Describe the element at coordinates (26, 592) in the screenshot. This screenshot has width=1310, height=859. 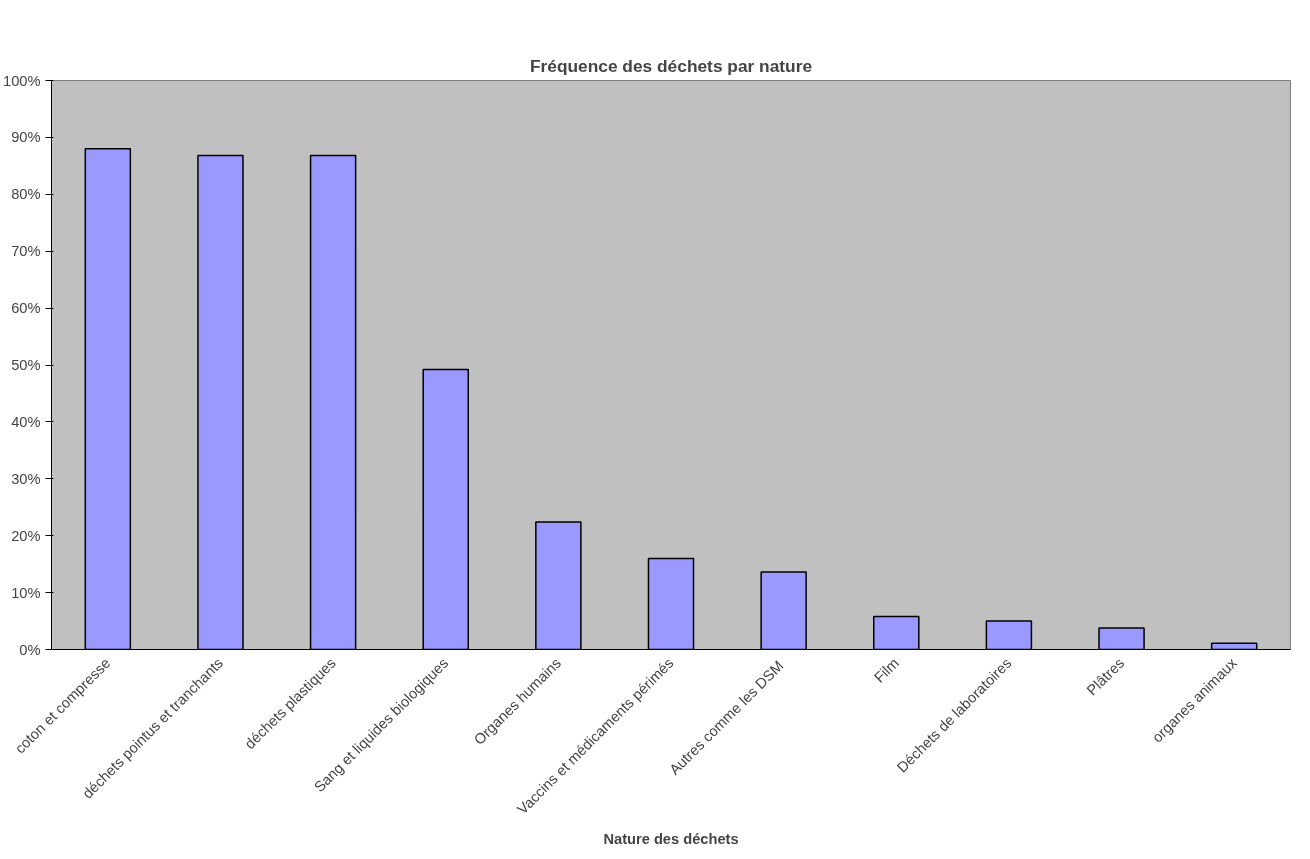
I see `y-tick-label: 10%` at that location.